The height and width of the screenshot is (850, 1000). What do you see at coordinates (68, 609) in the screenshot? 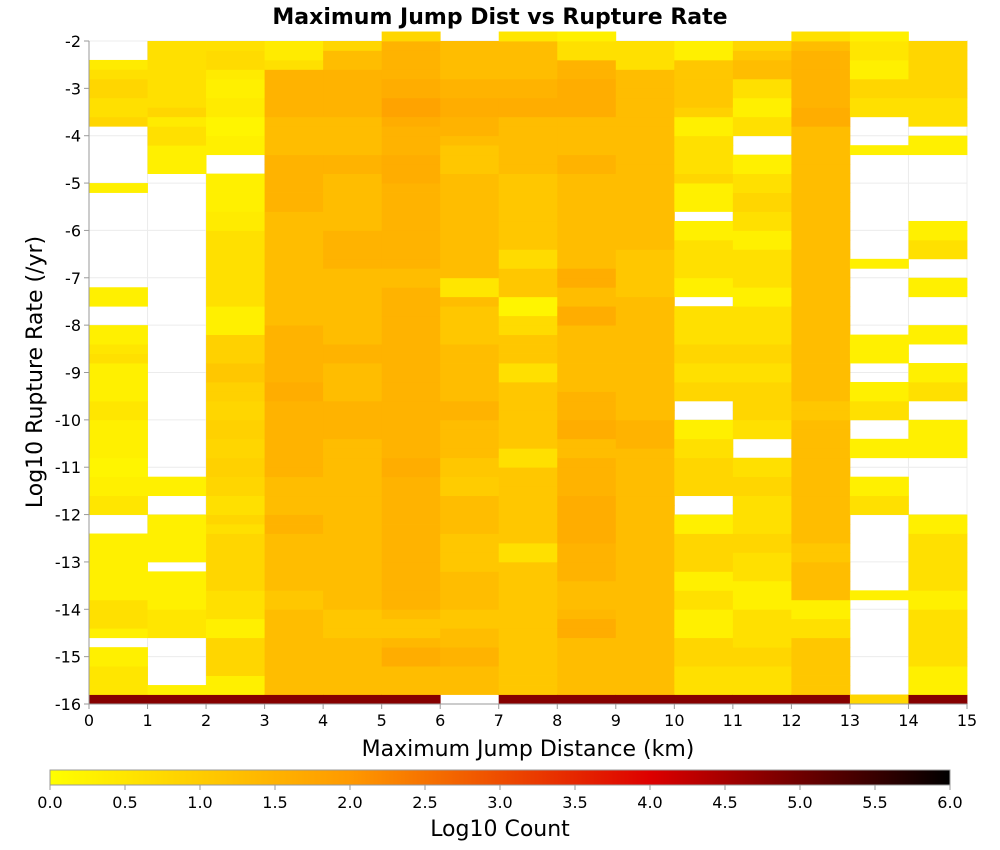
I see `y-tick-label: -14` at bounding box center [68, 609].